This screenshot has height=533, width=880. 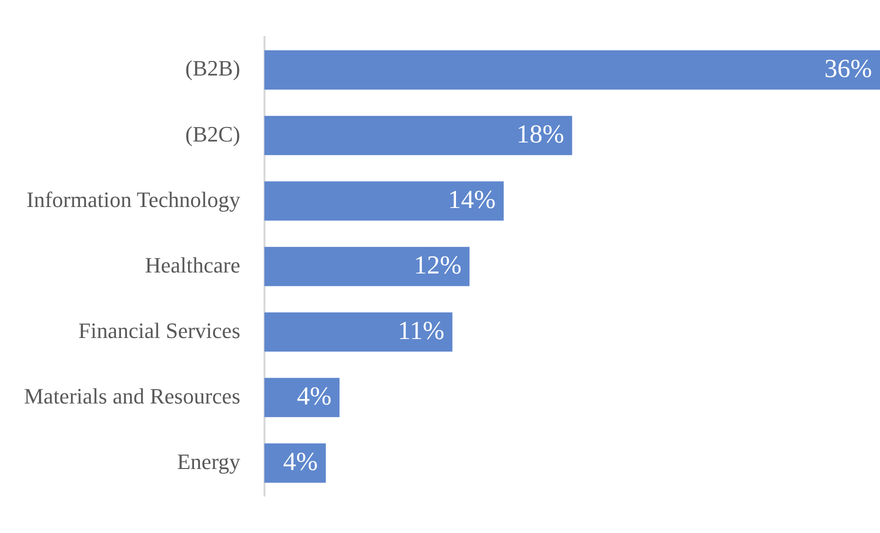 What do you see at coordinates (421, 330) in the screenshot?
I see `data-label: 11%` at bounding box center [421, 330].